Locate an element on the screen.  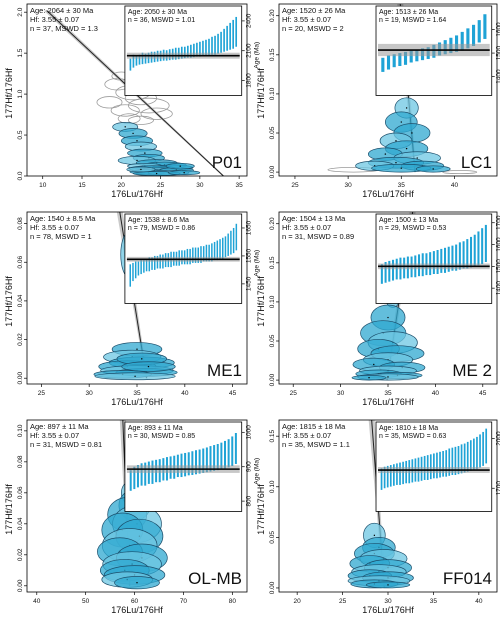
x-tick-label: 15 is located at coordinates (82, 185).